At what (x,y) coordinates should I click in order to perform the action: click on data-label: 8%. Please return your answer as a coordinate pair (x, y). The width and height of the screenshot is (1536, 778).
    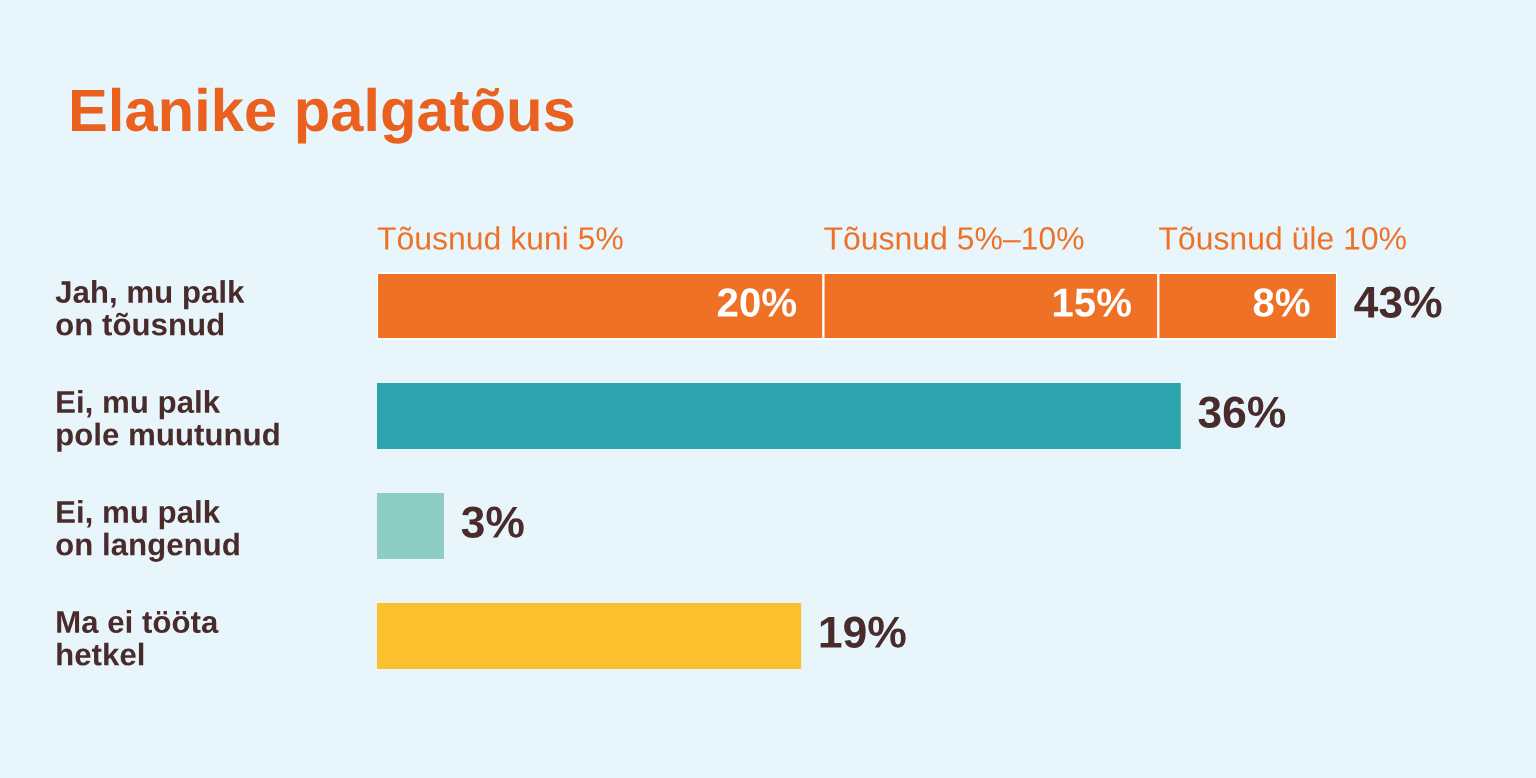
    Looking at the image, I should click on (1281, 302).